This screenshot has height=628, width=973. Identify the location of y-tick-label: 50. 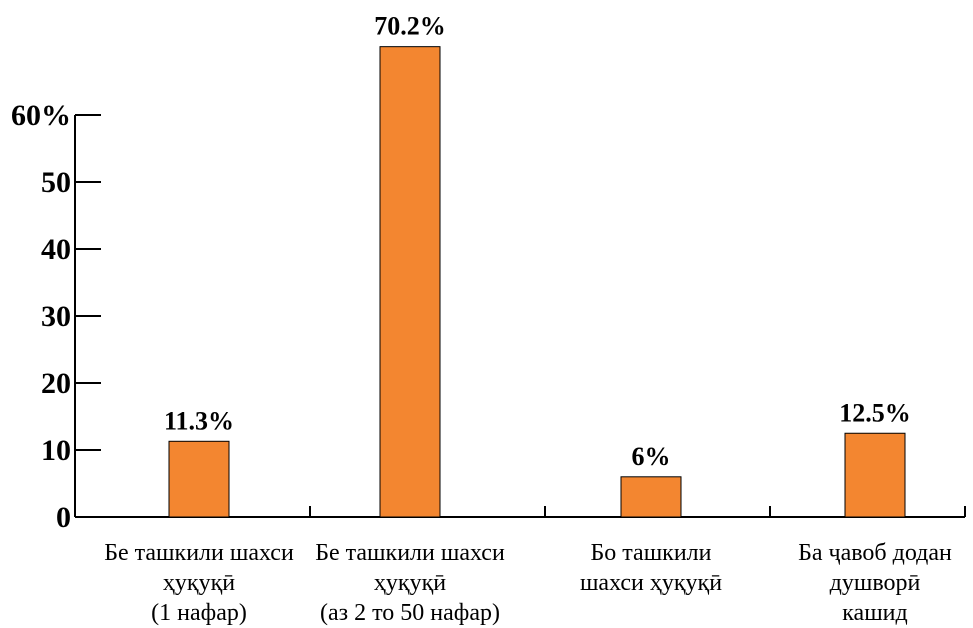
(56, 182).